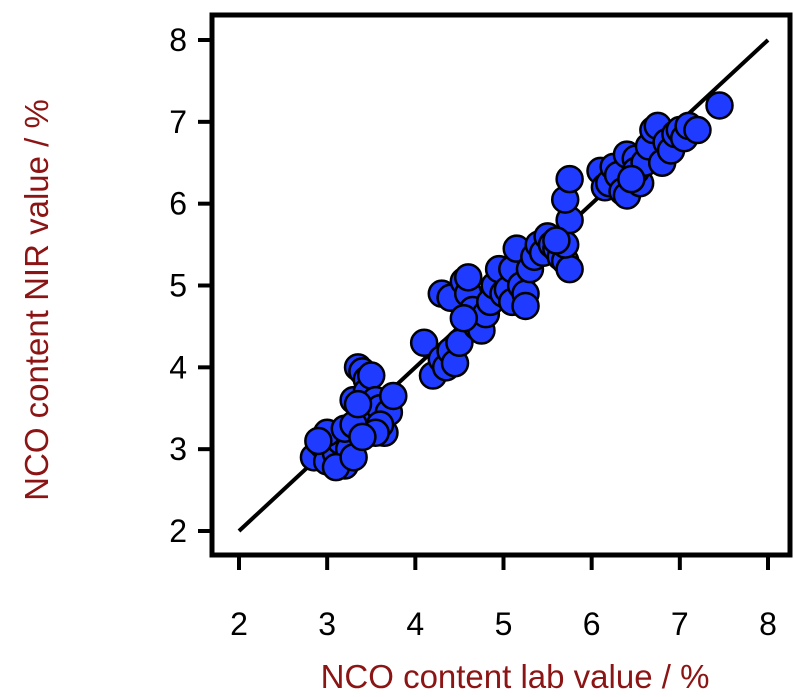  I want to click on y-axis-title: NCO content NIR value / %, so click(36, 300).